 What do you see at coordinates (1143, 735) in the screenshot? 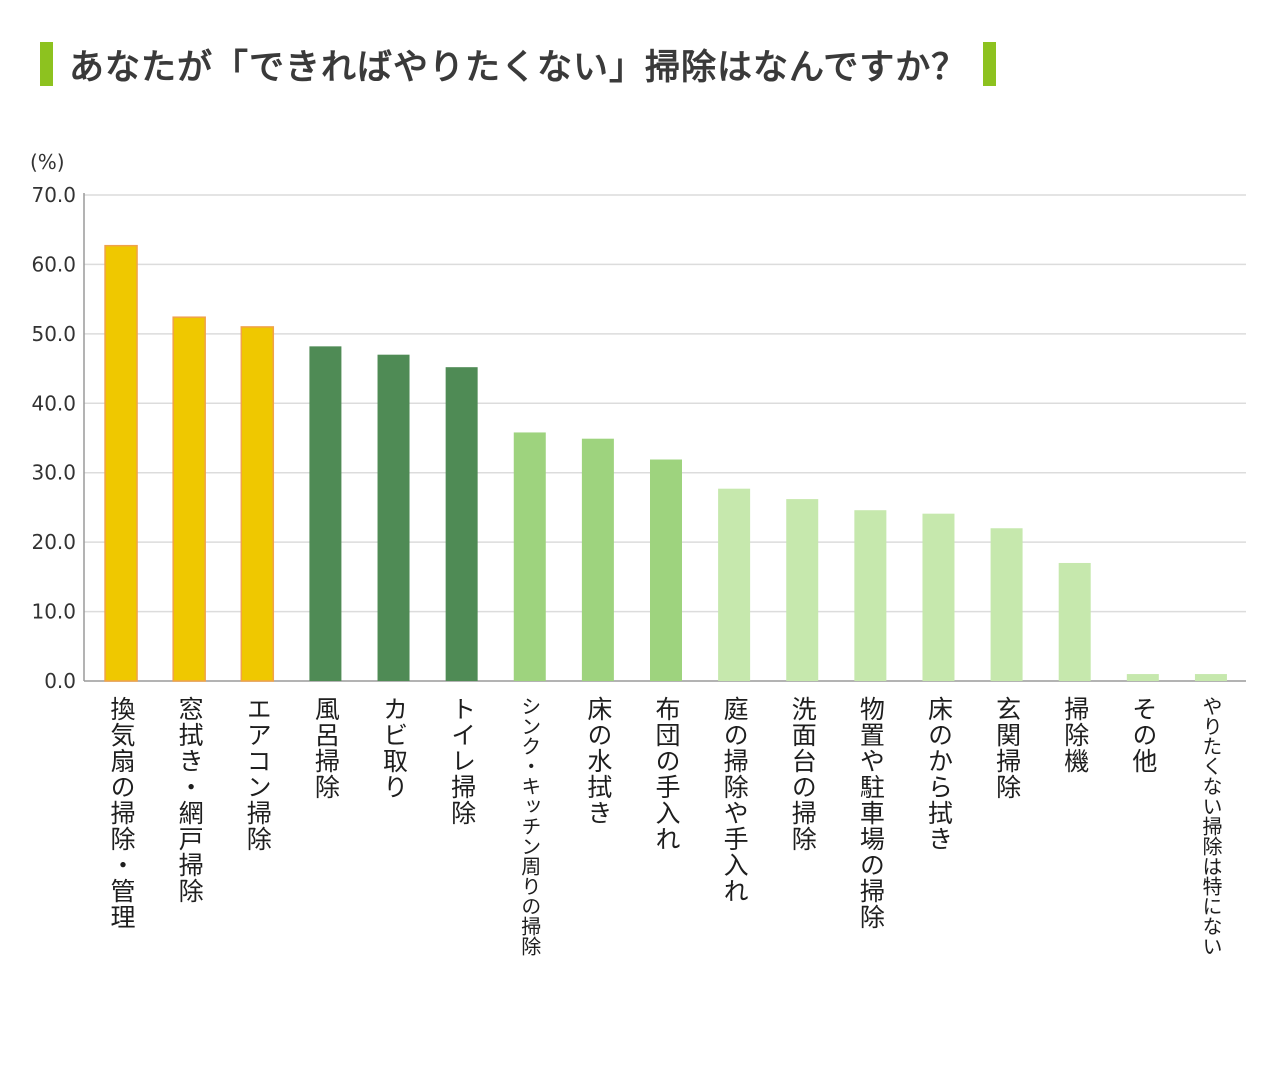
I see `category-label-16: その他` at bounding box center [1143, 735].